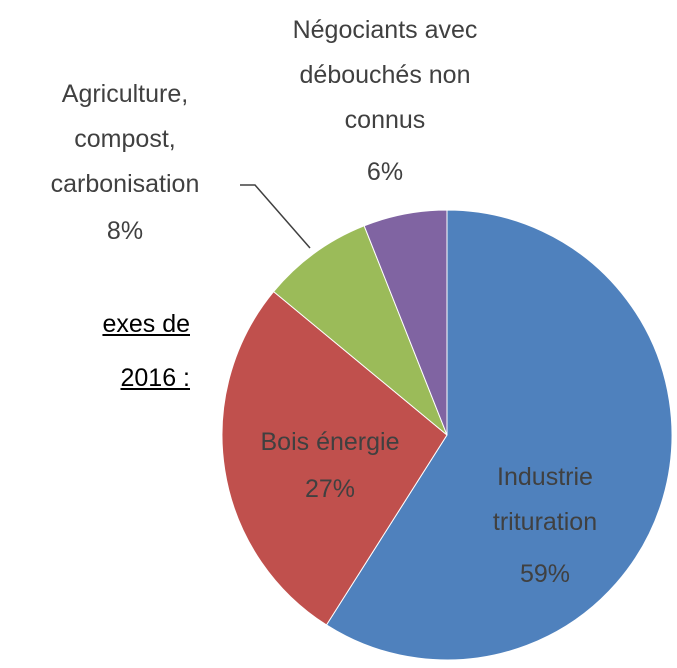  Describe the element at coordinates (125, 231) in the screenshot. I see `slice-value-label: 8%` at that location.